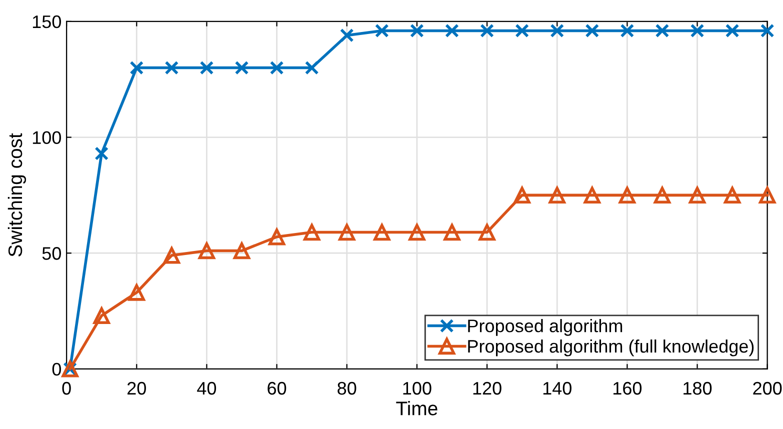 The height and width of the screenshot is (429, 783). What do you see at coordinates (557, 388) in the screenshot?
I see `x-tick-label: 140` at bounding box center [557, 388].